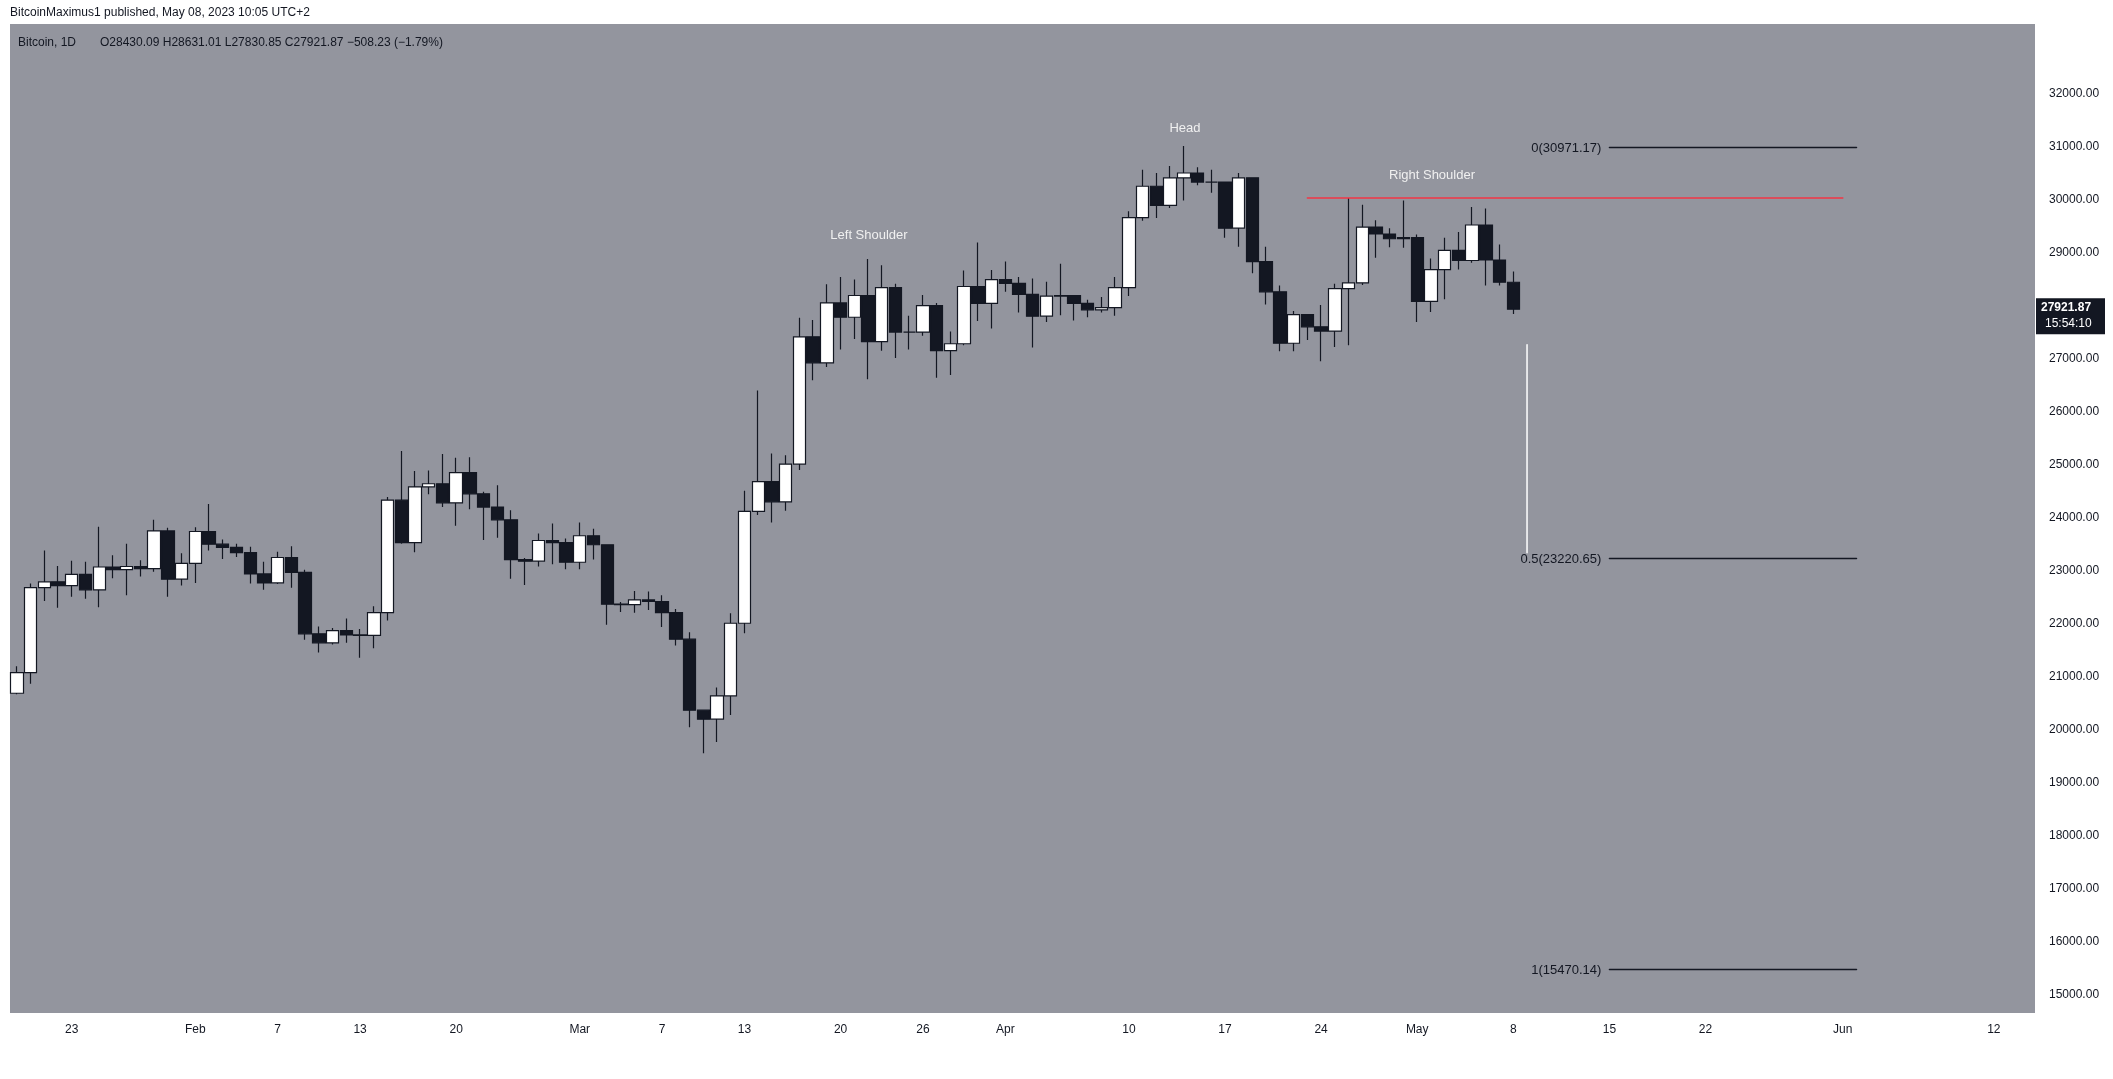 Image resolution: width=2113 pixels, height=1079 pixels. Describe the element at coordinates (1705, 1029) in the screenshot. I see `x-tick-label: 22` at that location.